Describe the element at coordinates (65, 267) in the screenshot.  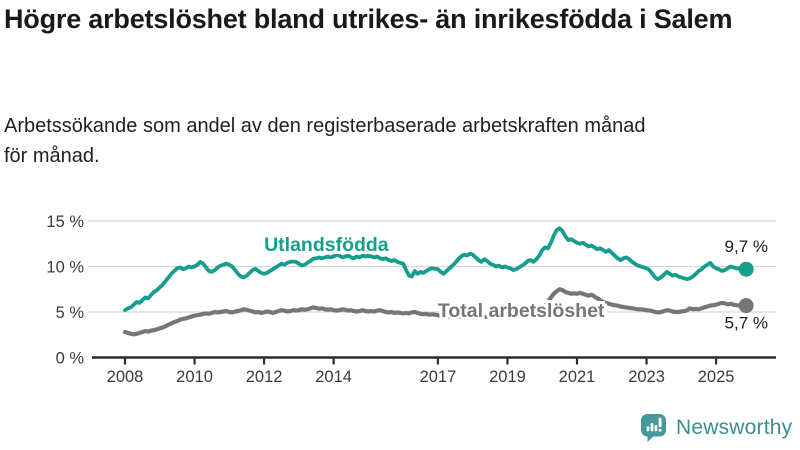
I see `y-tick-label: 10 %` at that location.